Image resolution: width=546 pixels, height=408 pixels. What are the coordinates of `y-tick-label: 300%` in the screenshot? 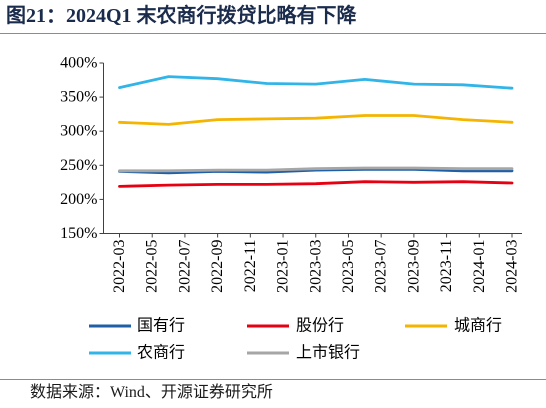 It's located at (78, 131).